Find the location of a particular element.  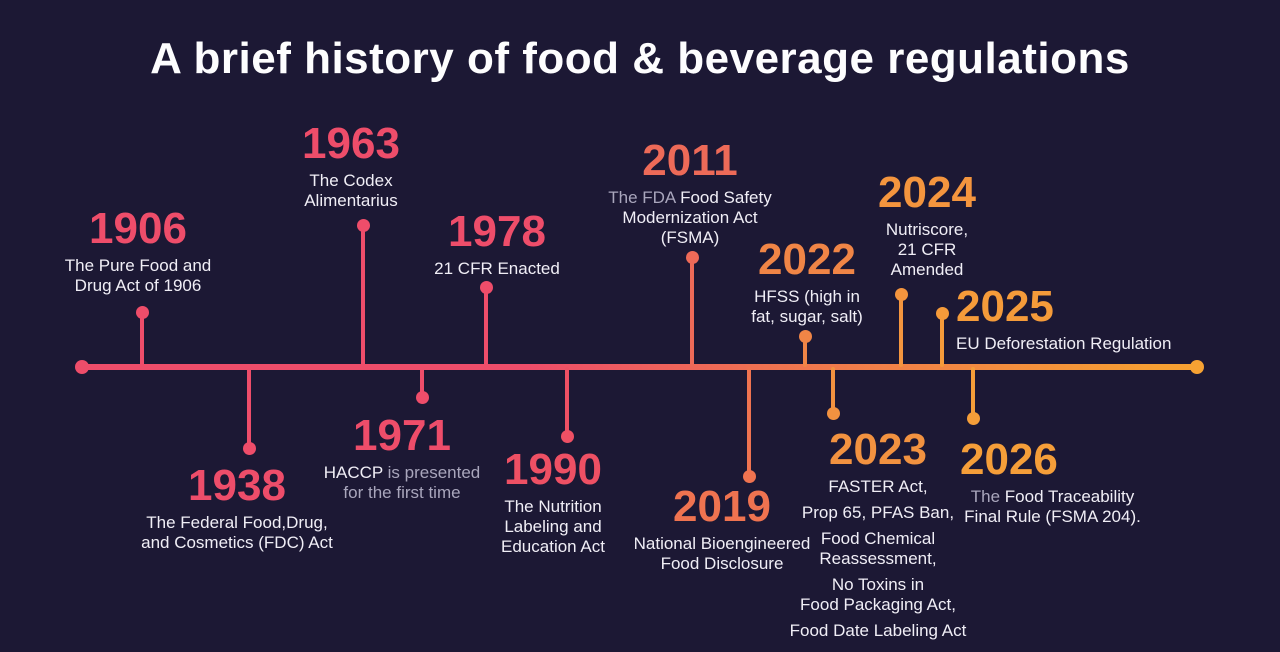

desc-line: Labeling and is located at coordinates (553, 527).